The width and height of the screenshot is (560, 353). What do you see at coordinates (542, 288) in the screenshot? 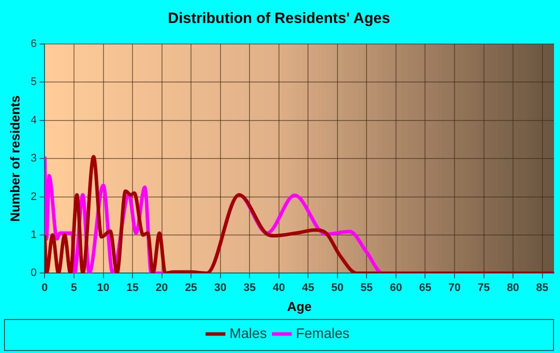
I see `x-tick-label: 85` at bounding box center [542, 288].